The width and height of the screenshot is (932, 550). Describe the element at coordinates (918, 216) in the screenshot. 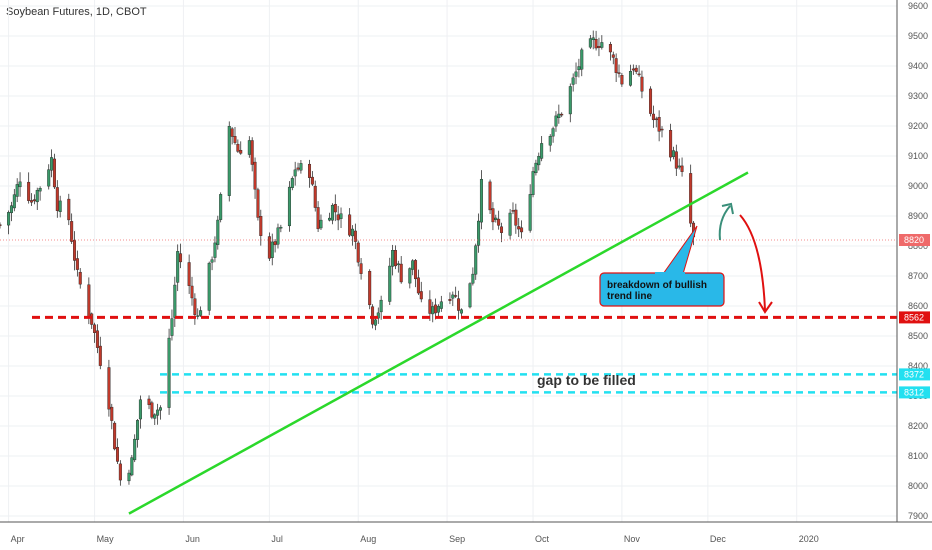

I see `y-tick-label: 8900` at that location.